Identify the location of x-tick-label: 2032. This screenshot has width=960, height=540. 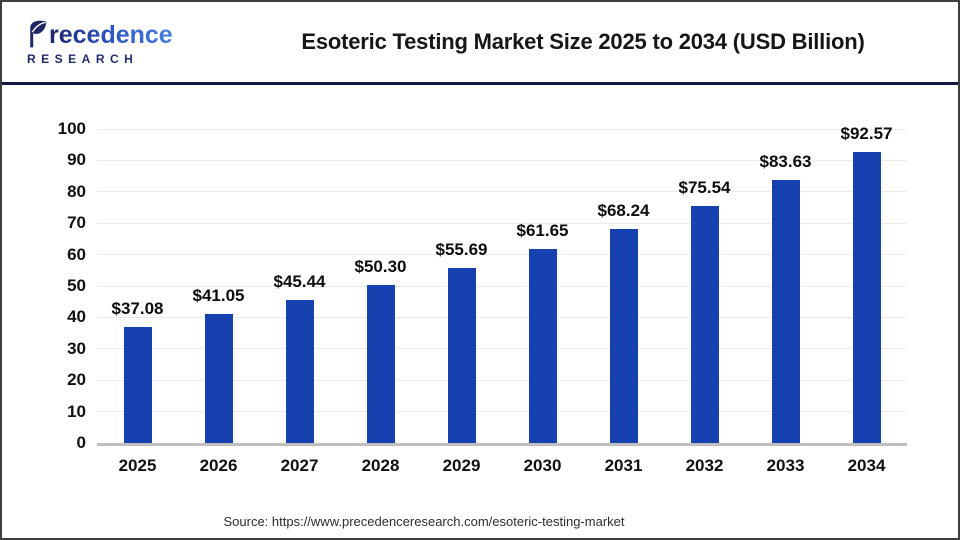
(704, 465).